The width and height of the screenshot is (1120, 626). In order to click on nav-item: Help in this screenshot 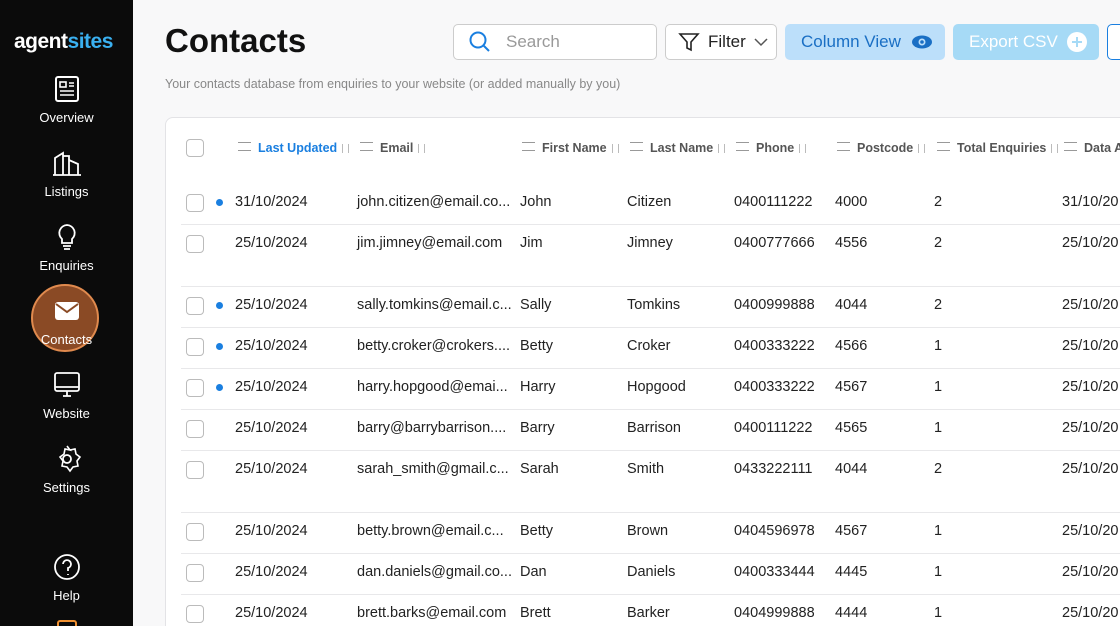, I will do `click(66, 577)`.